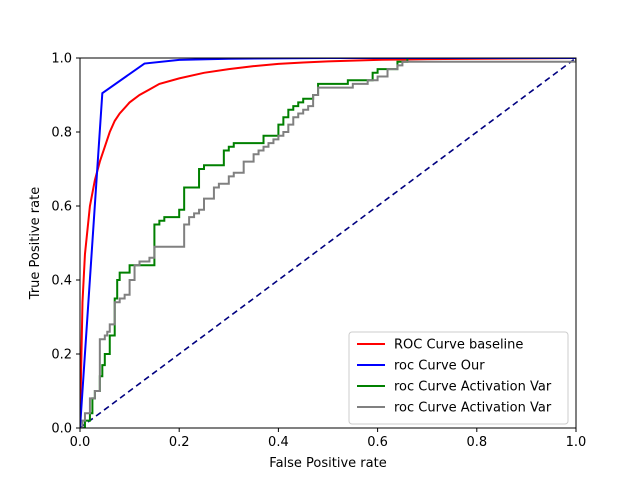  What do you see at coordinates (35, 243) in the screenshot?
I see `y-axis-label: True Positive rate` at bounding box center [35, 243].